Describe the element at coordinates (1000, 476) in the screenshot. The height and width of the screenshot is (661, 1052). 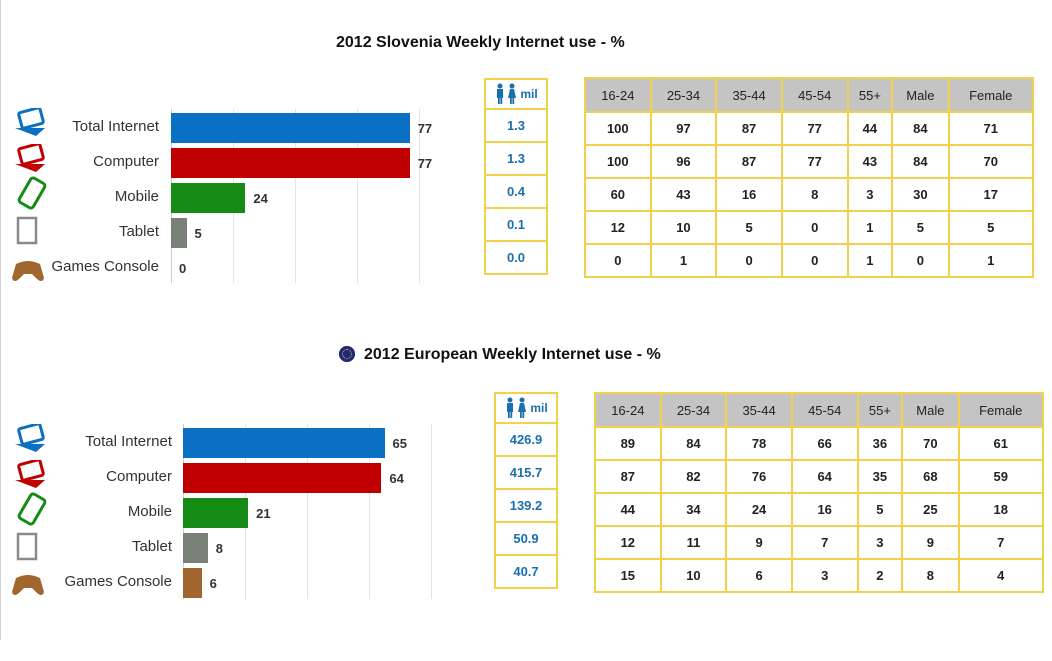
I see `table-cell: 59` at that location.